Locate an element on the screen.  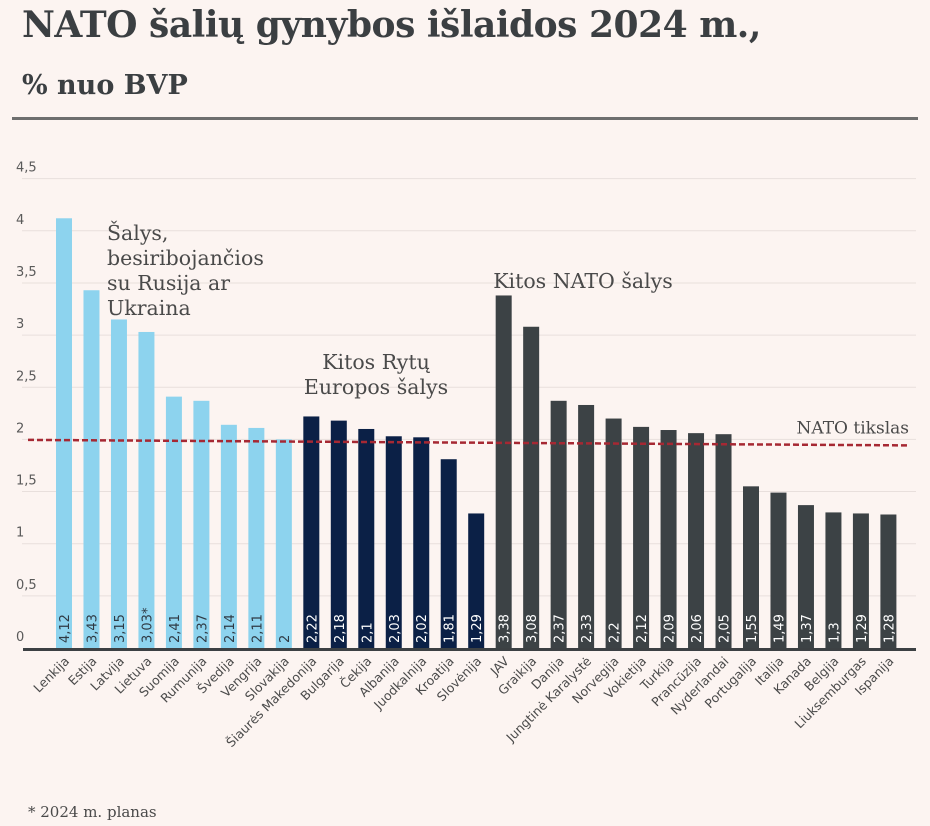
bar-value-label: 2,05 is located at coordinates (725, 628).